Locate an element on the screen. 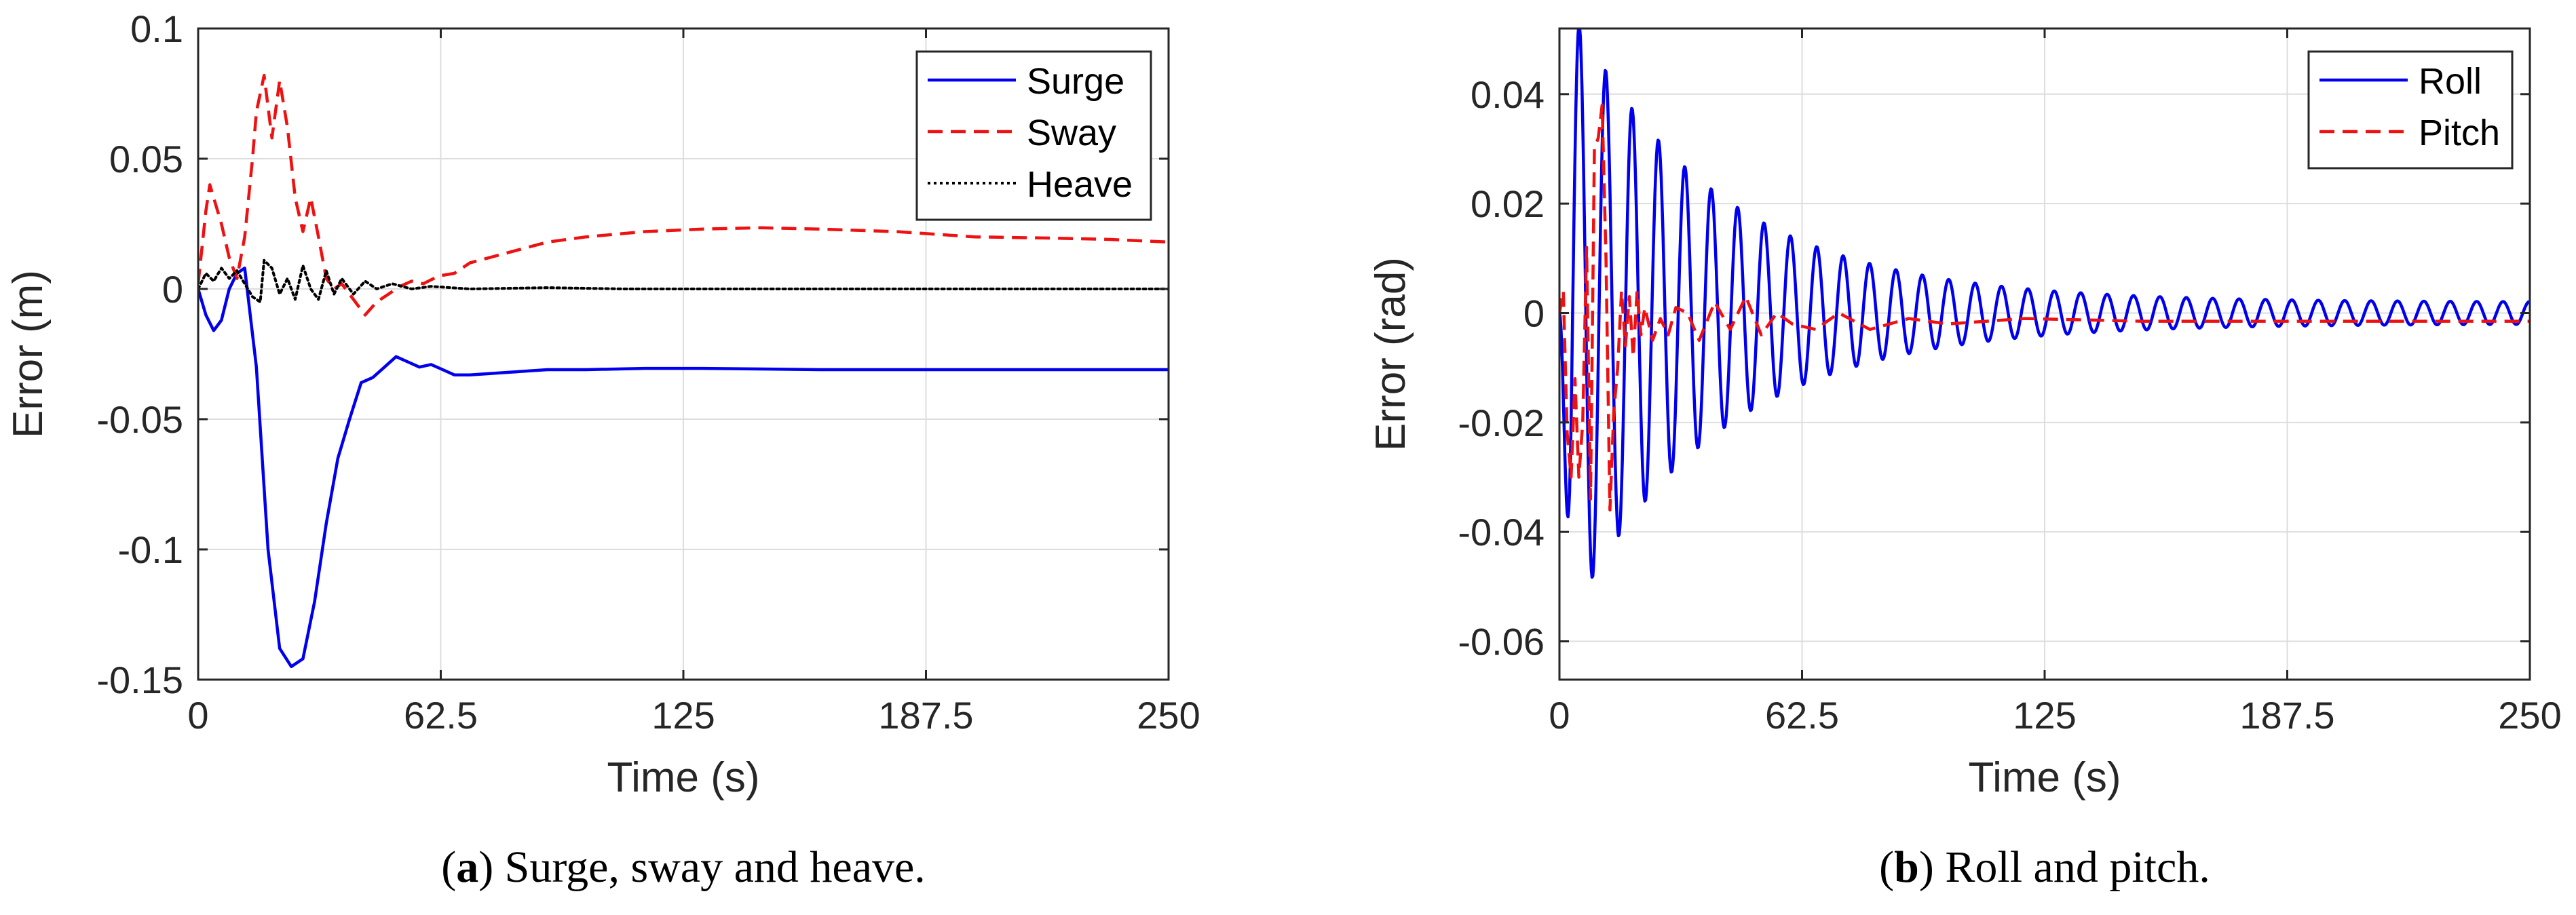 This screenshot has width=2576, height=915. y-tick-label: -0.04 is located at coordinates (1501, 532).